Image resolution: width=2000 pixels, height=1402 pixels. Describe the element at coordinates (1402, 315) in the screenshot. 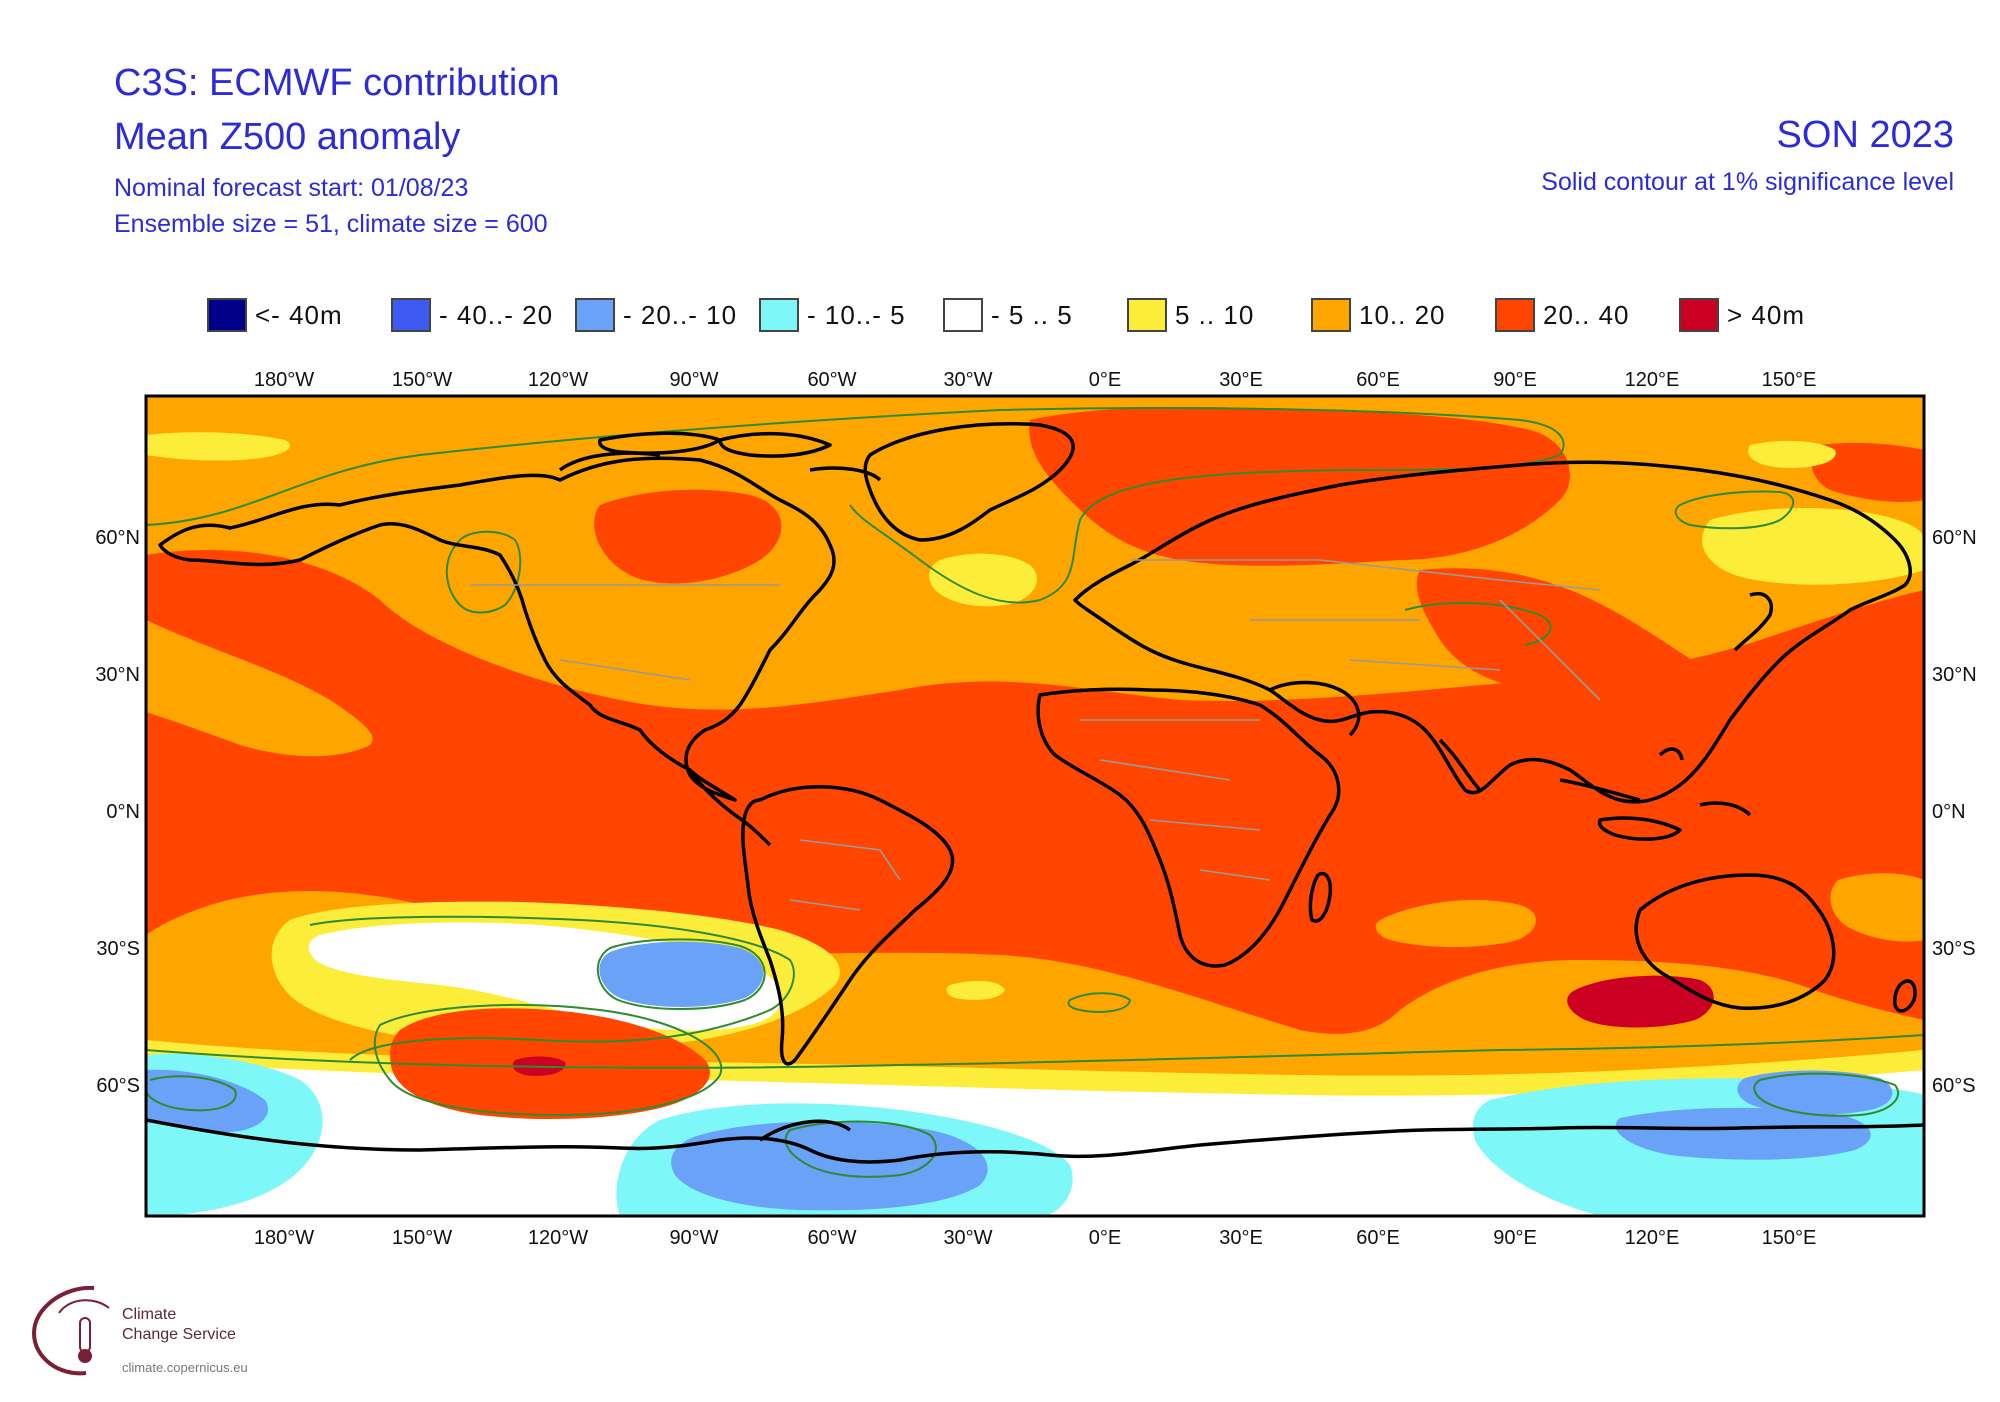

I see `legend-label: 10.. 20` at that location.